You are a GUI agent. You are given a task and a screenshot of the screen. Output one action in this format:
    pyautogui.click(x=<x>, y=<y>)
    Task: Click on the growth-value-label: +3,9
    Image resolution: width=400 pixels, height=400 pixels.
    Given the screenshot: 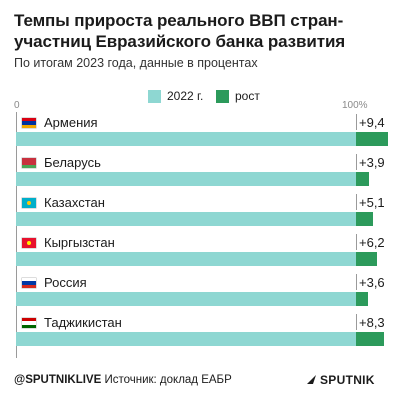 What is the action you would take?
    pyautogui.click(x=372, y=162)
    